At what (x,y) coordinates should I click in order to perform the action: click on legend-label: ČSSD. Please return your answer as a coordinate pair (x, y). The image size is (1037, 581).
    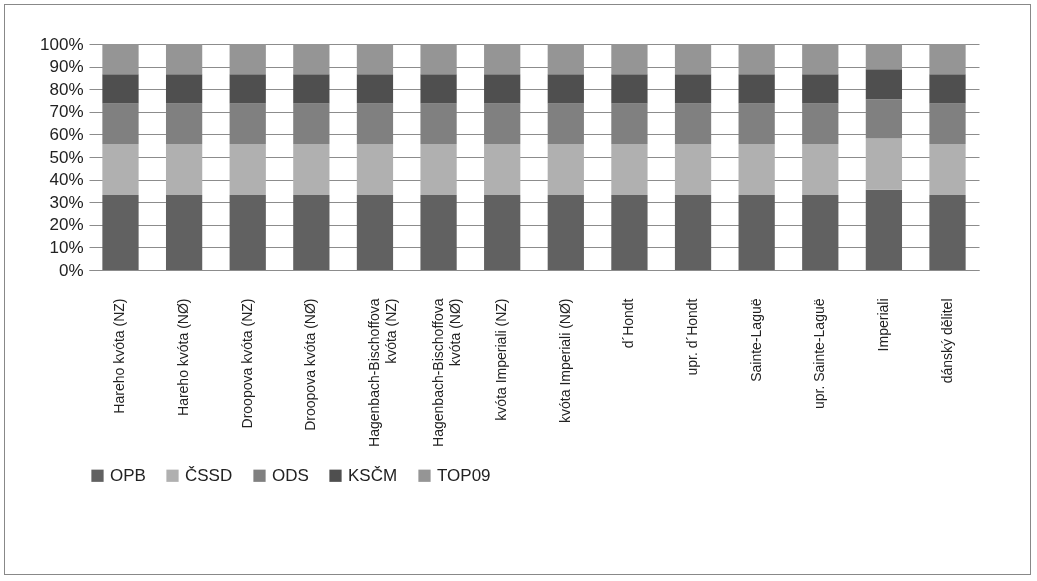
    Looking at the image, I should click on (209, 475).